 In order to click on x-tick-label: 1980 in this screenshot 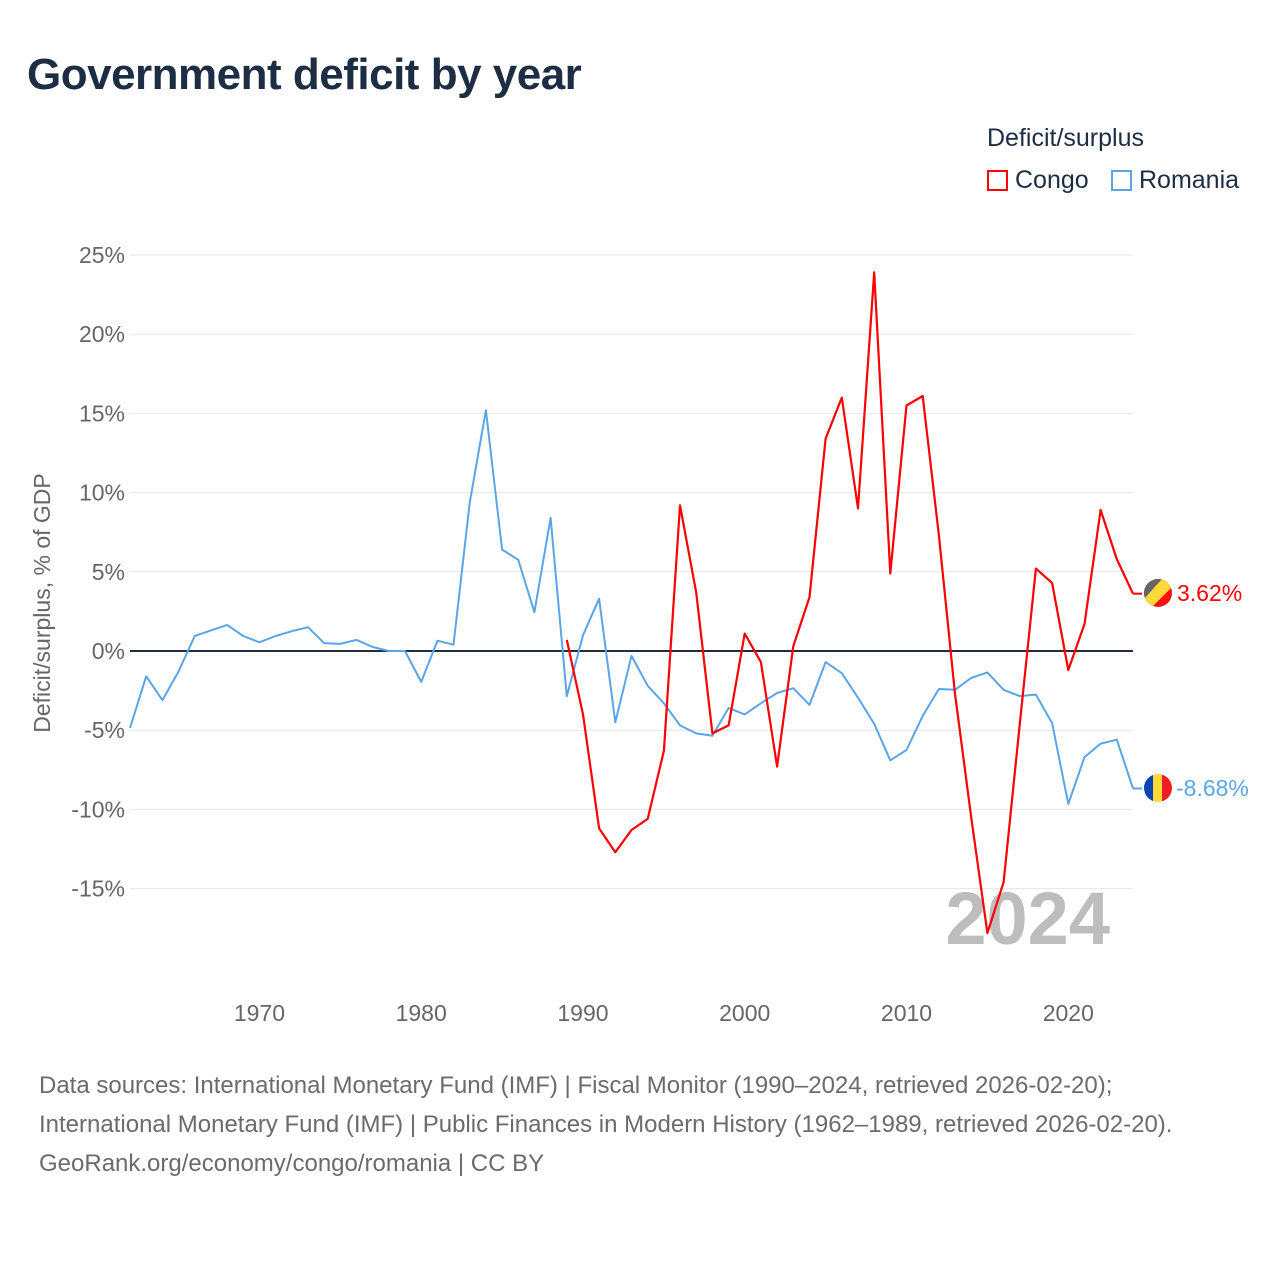, I will do `click(421, 1013)`.